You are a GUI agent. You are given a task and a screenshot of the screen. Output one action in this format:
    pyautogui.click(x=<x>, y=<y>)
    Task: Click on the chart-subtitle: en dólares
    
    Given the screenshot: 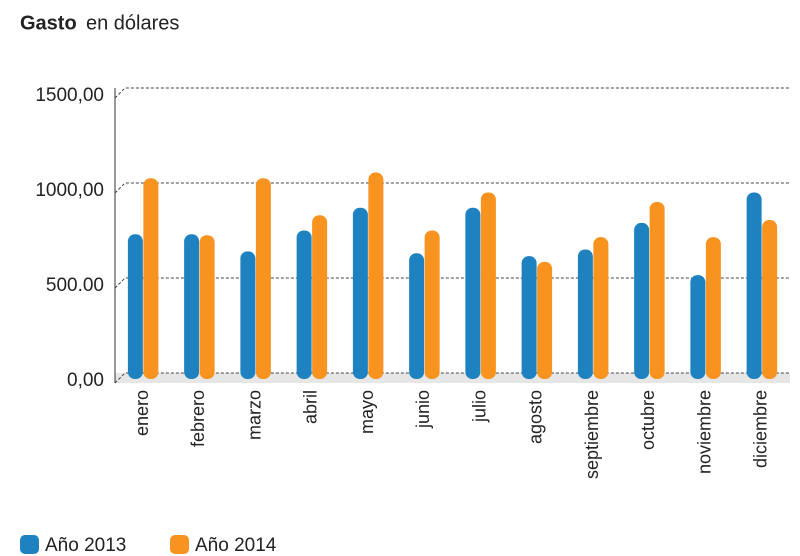 What is the action you would take?
    pyautogui.click(x=132, y=23)
    